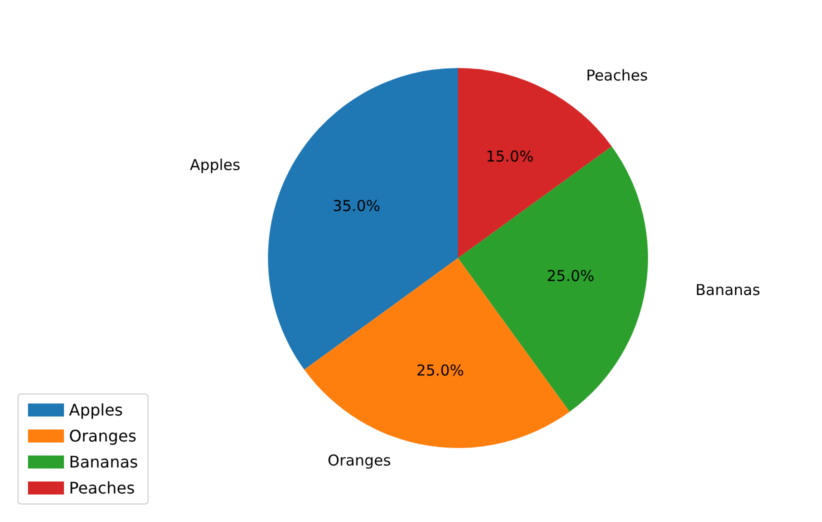 The image size is (822, 522). What do you see at coordinates (102, 488) in the screenshot?
I see `legend-label: Peaches` at bounding box center [102, 488].